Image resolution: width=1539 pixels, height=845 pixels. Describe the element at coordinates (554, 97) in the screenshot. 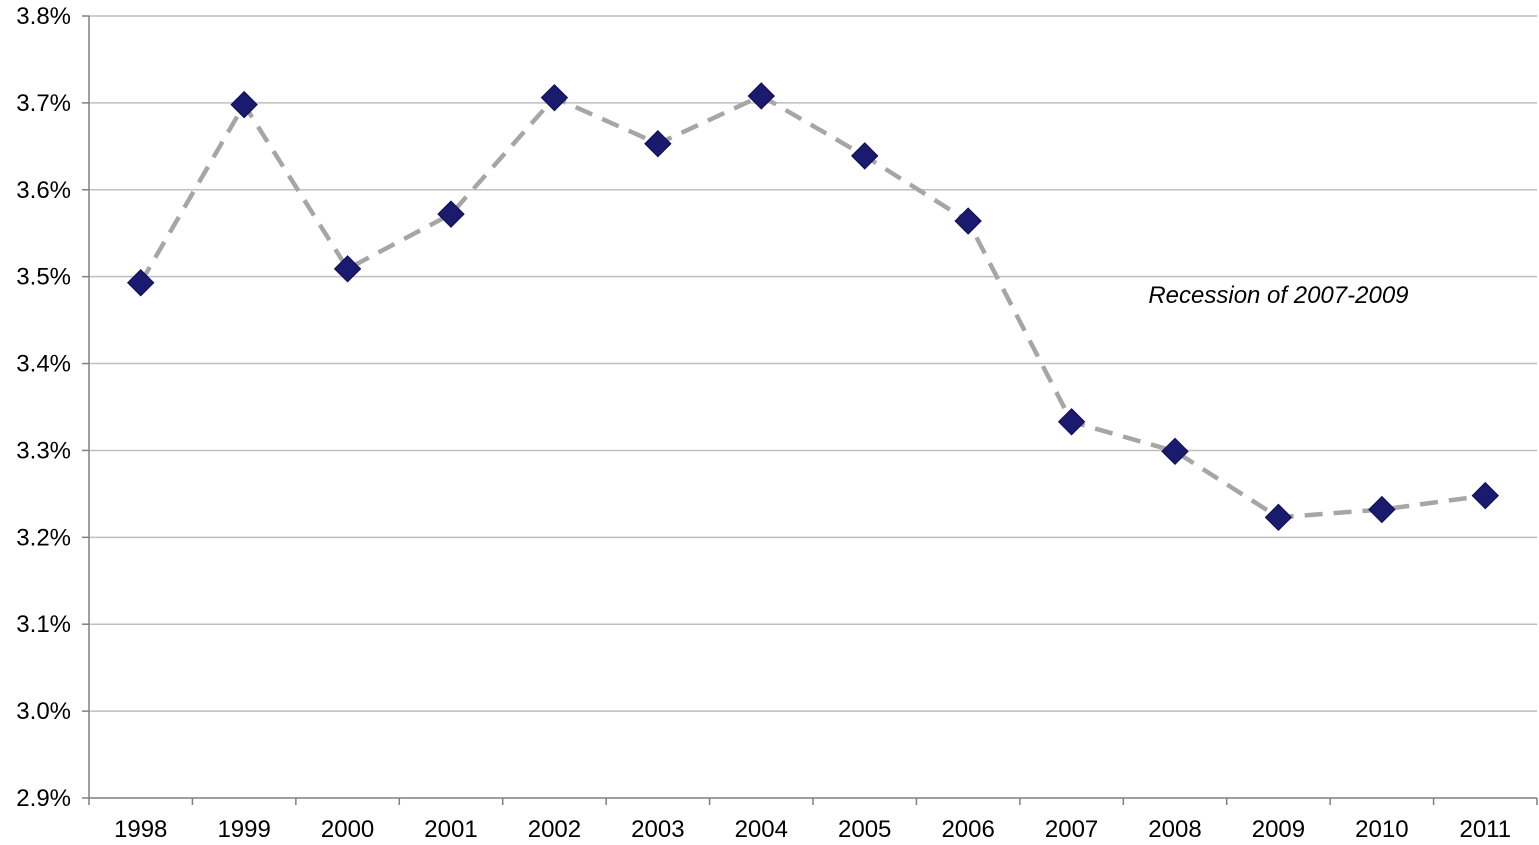

I see `data-point-2002` at that location.